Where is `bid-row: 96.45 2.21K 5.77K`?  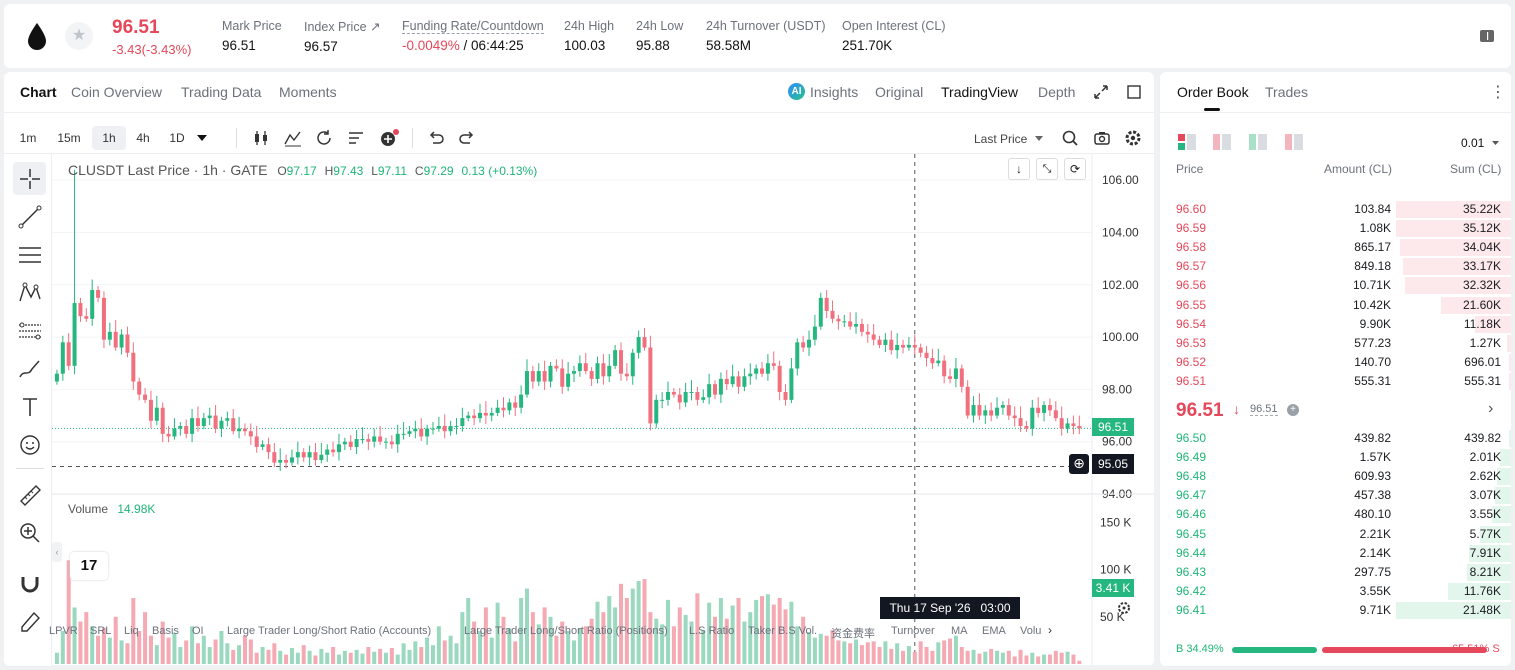
bid-row: 96.45 2.21K 5.77K is located at coordinates (1343, 534).